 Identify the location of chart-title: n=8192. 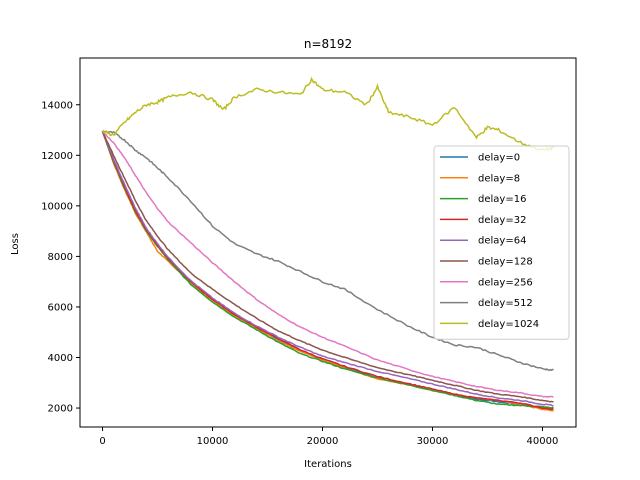
(328, 44).